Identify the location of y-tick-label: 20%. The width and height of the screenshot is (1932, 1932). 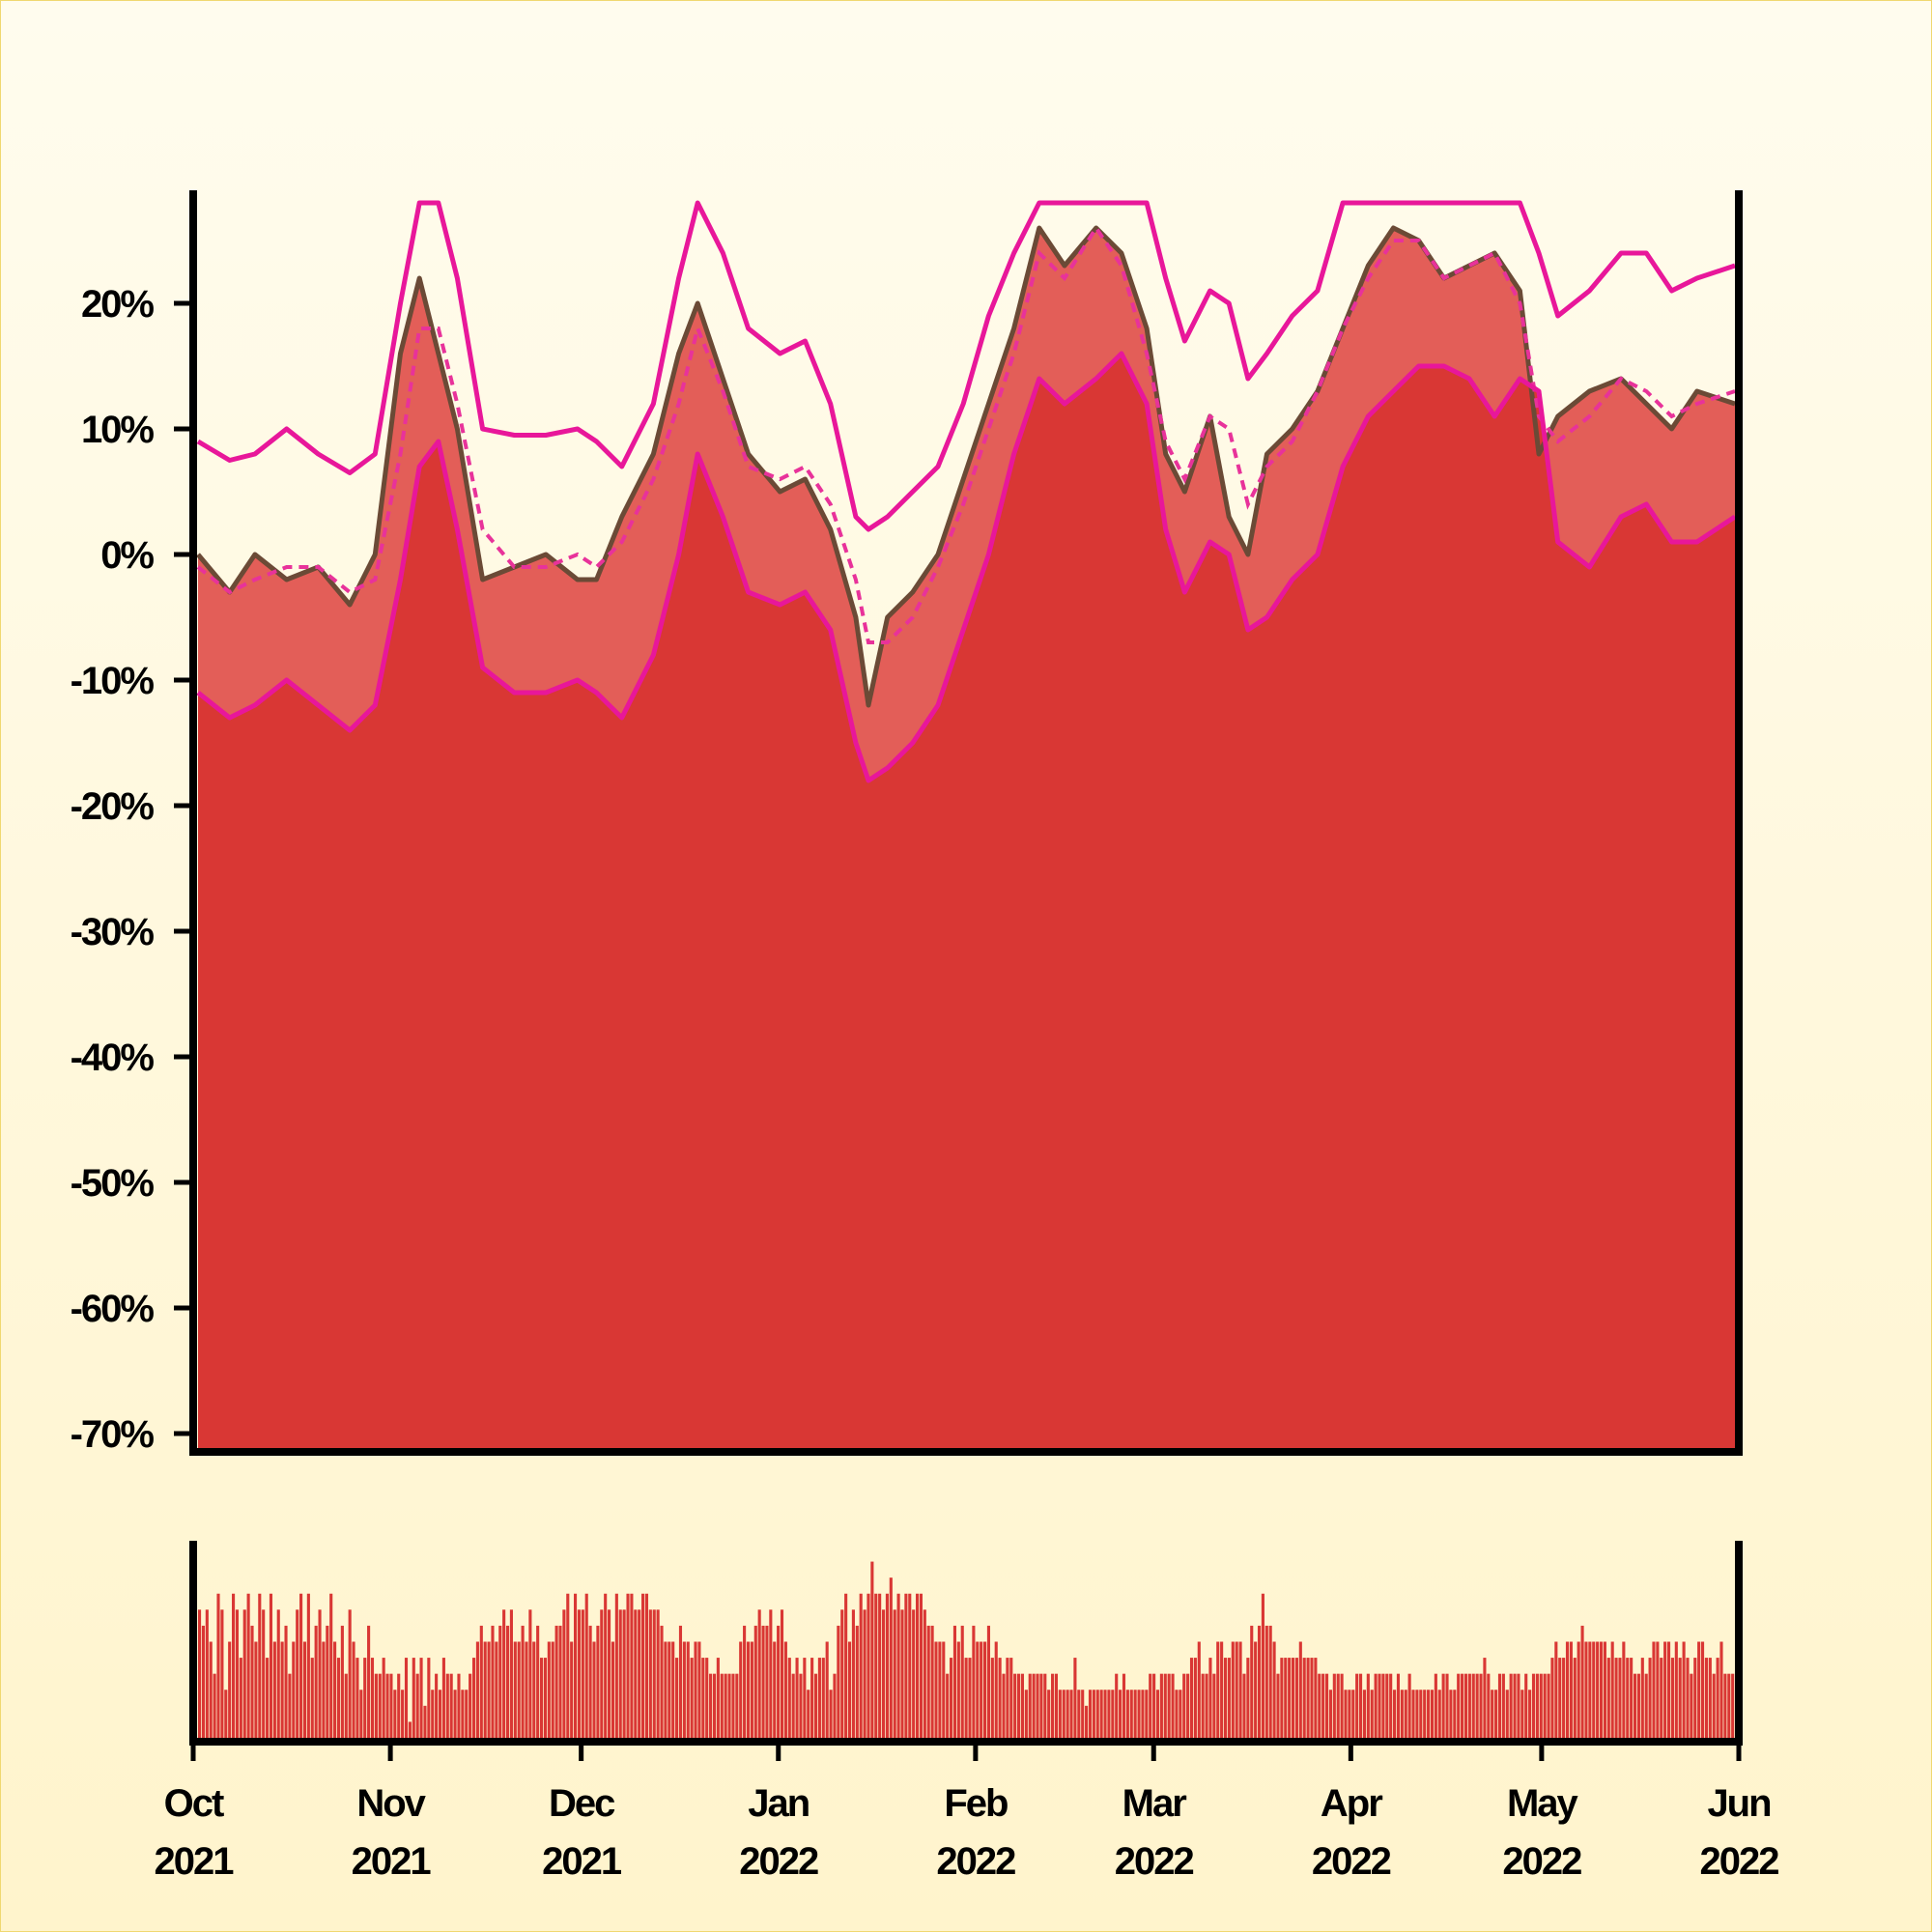
(117, 304).